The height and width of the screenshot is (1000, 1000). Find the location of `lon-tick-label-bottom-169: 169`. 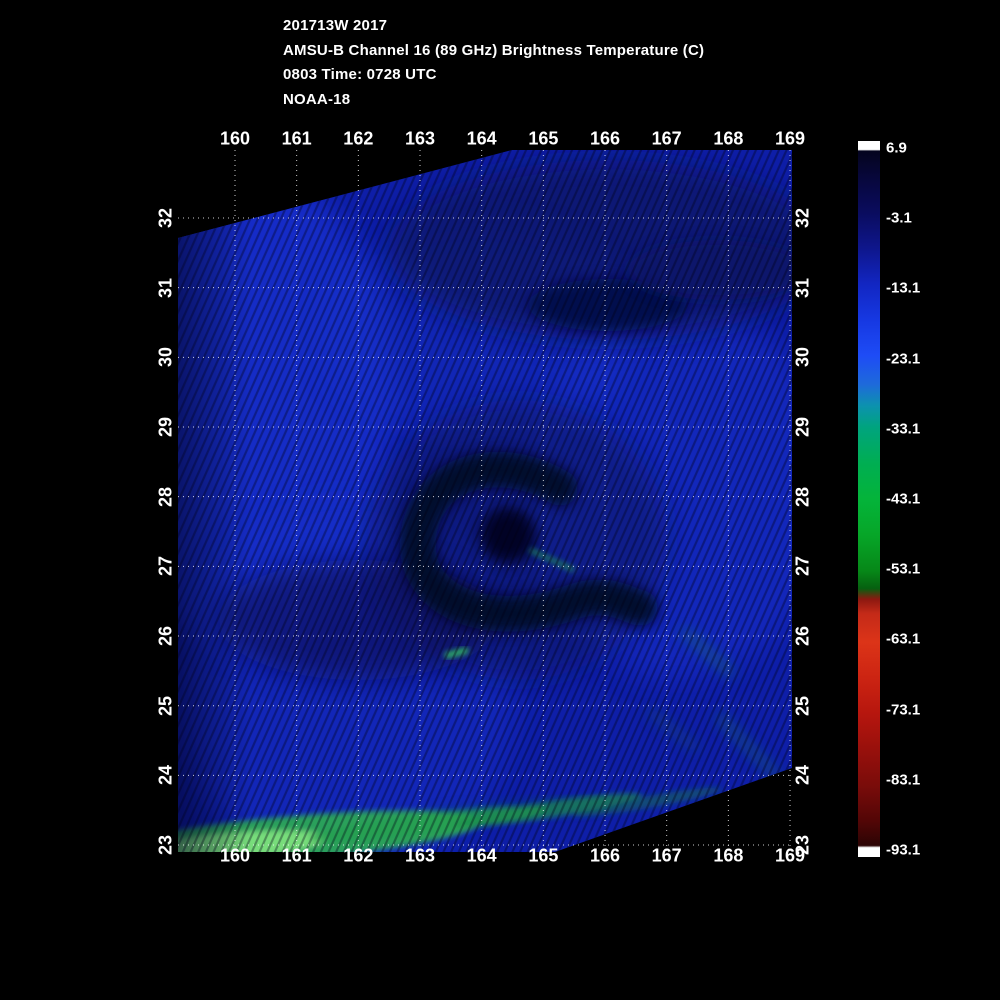

lon-tick-label-bottom-169: 169 is located at coordinates (790, 855).